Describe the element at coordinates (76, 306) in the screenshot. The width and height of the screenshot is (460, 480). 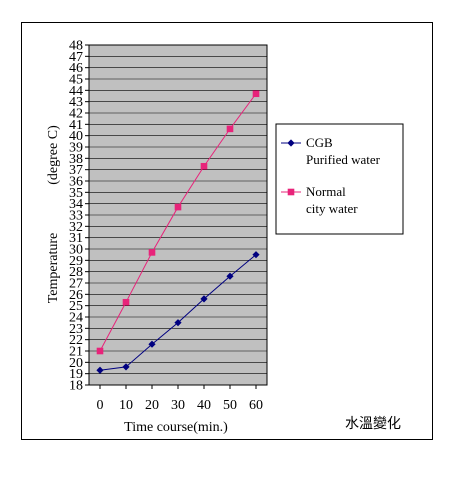
I see `y-tick-label: 25` at that location.